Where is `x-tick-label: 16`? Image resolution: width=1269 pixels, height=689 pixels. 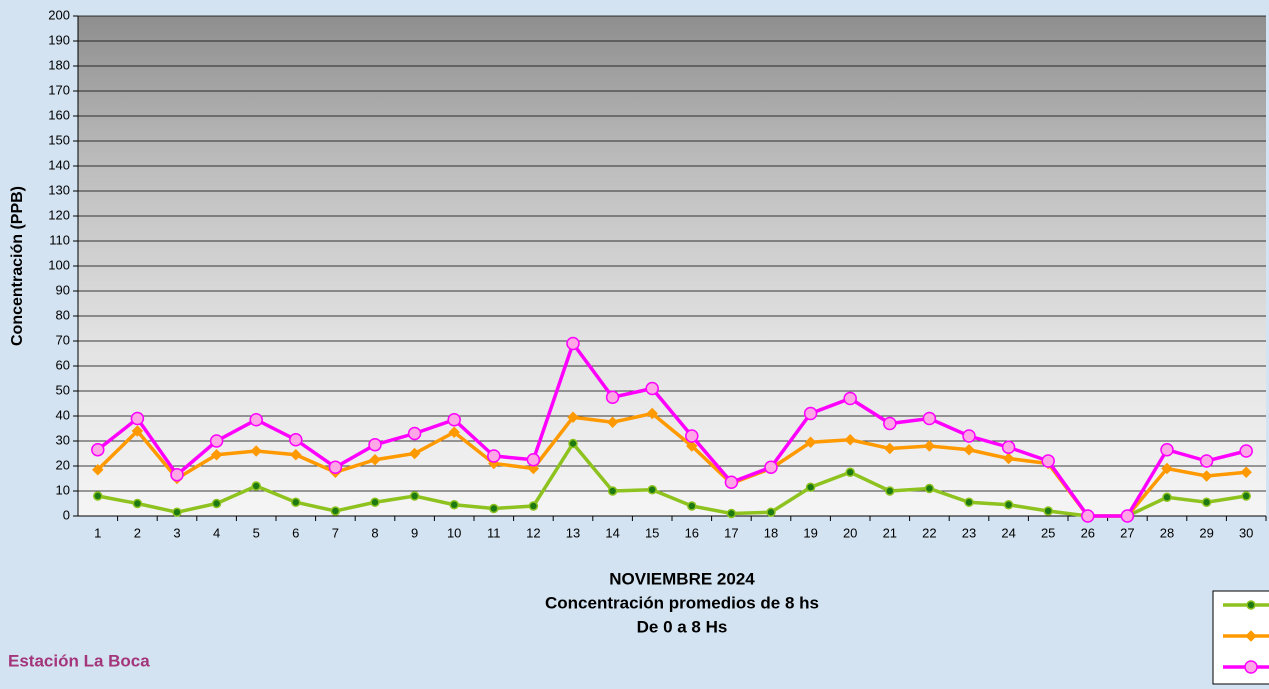 x-tick-label: 16 is located at coordinates (692, 532).